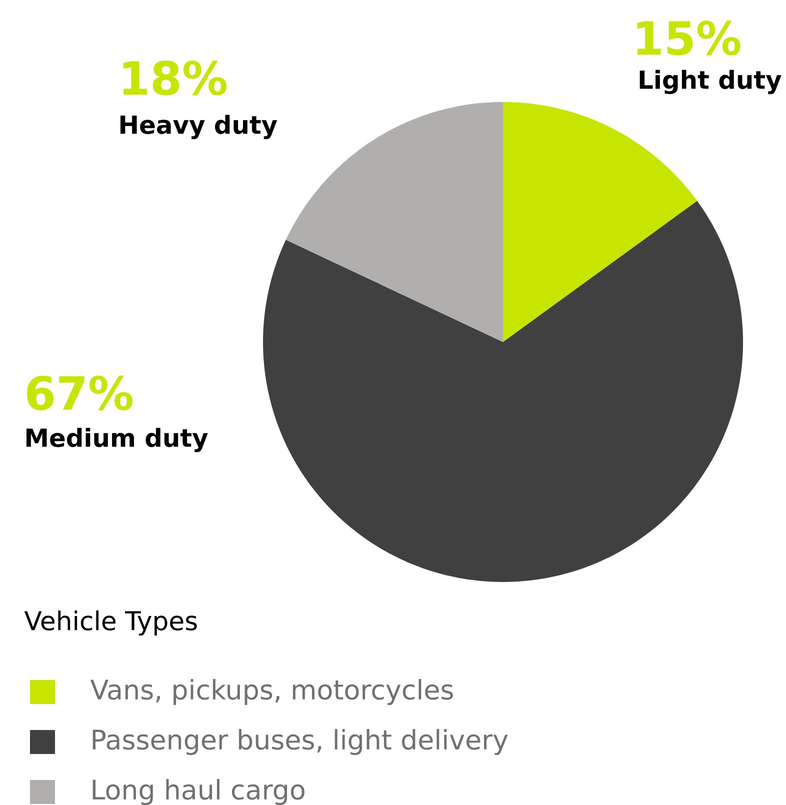 This screenshot has height=805, width=786. I want to click on legend-title: Vehicle Types, so click(110, 623).